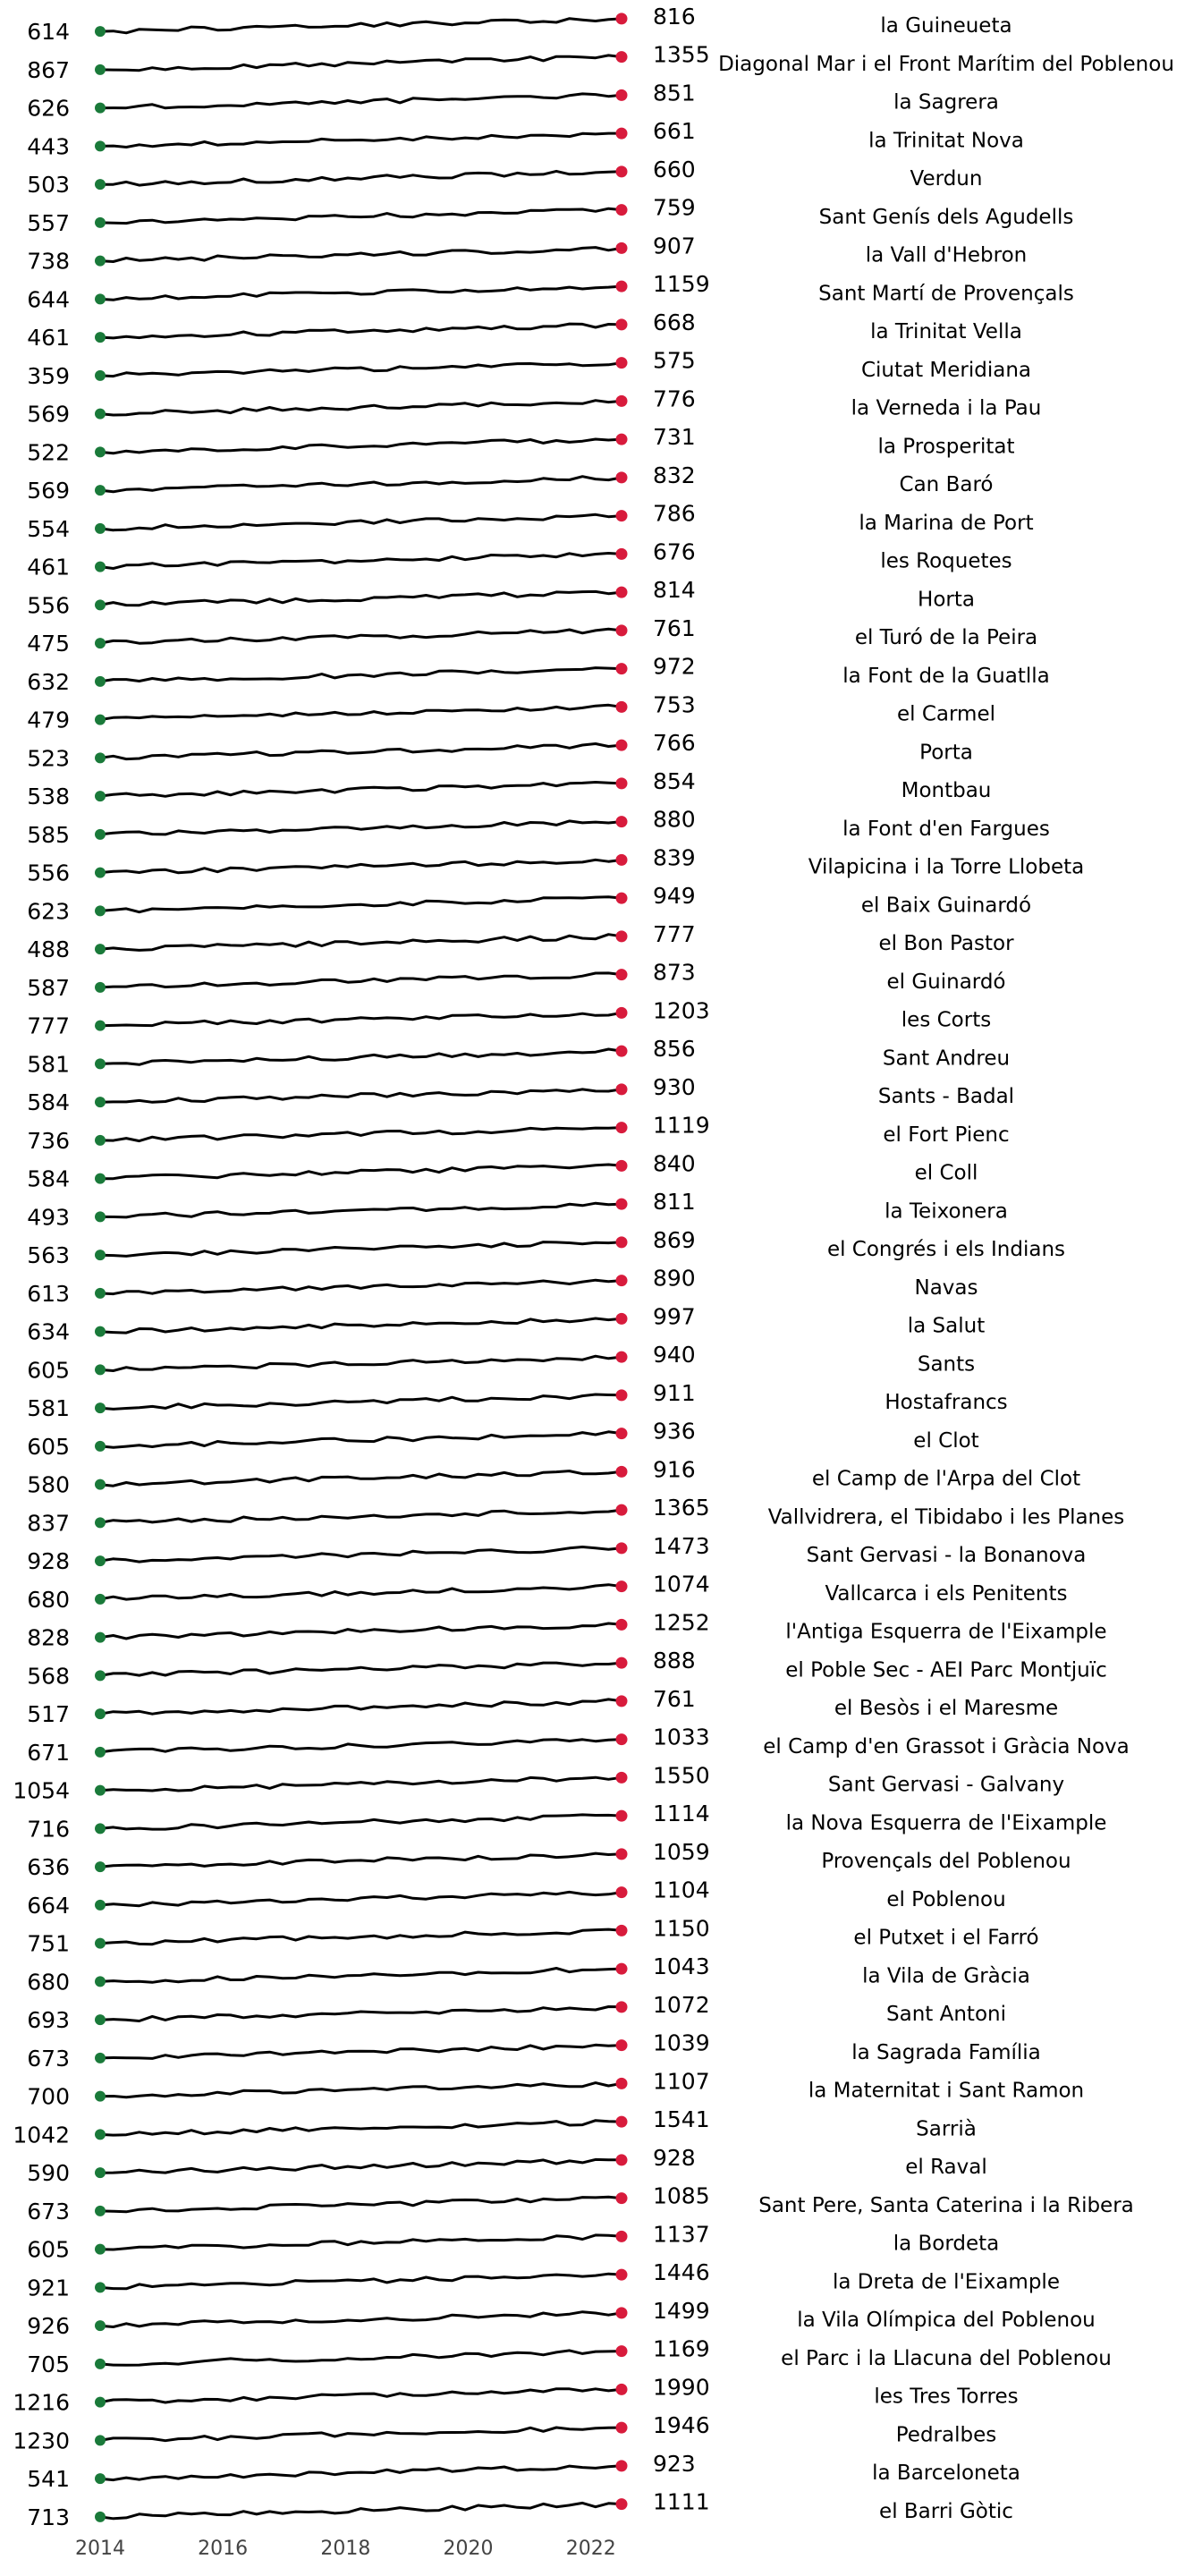 This screenshot has width=1202, height=2576. Describe the element at coordinates (945, 1938) in the screenshot. I see `series-name-label: el Putxet i el Farró` at that location.